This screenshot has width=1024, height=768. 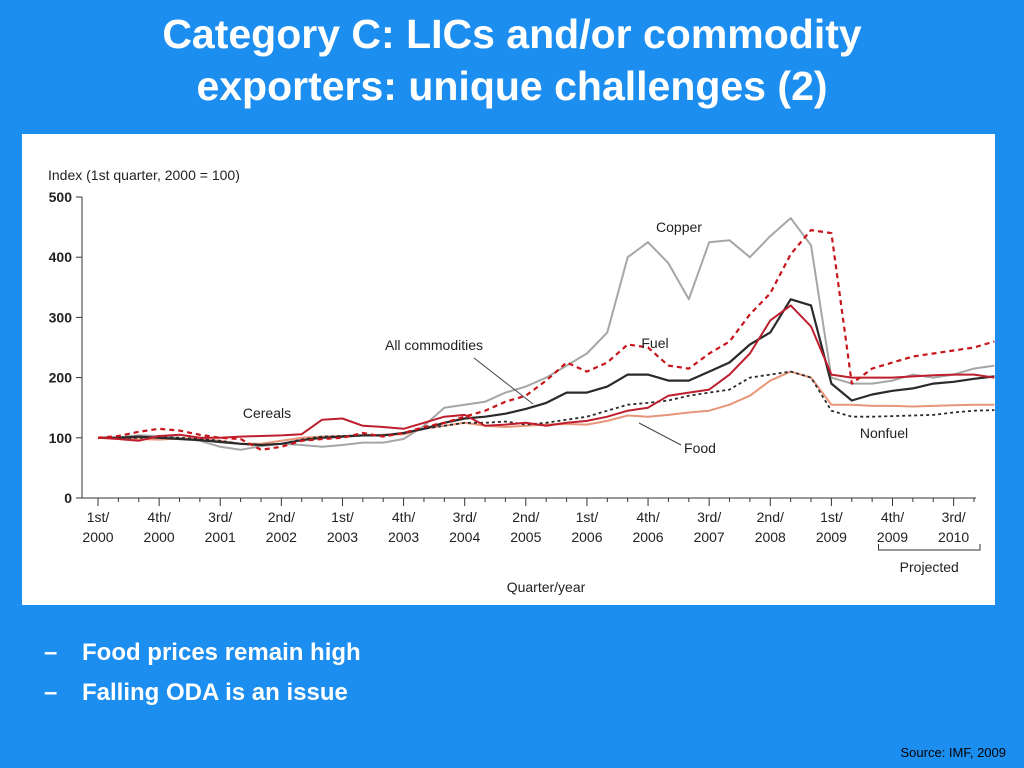 What do you see at coordinates (770, 537) in the screenshot?
I see `x-tick-label: 2008` at bounding box center [770, 537].